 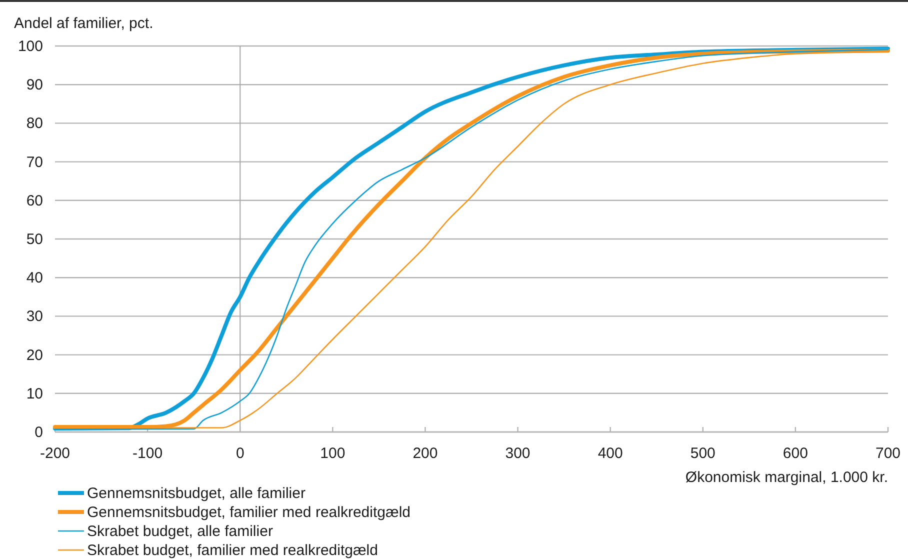 What do you see at coordinates (196, 493) in the screenshot?
I see `legend-label: Gennemsnitsbudget, alle familier` at bounding box center [196, 493].